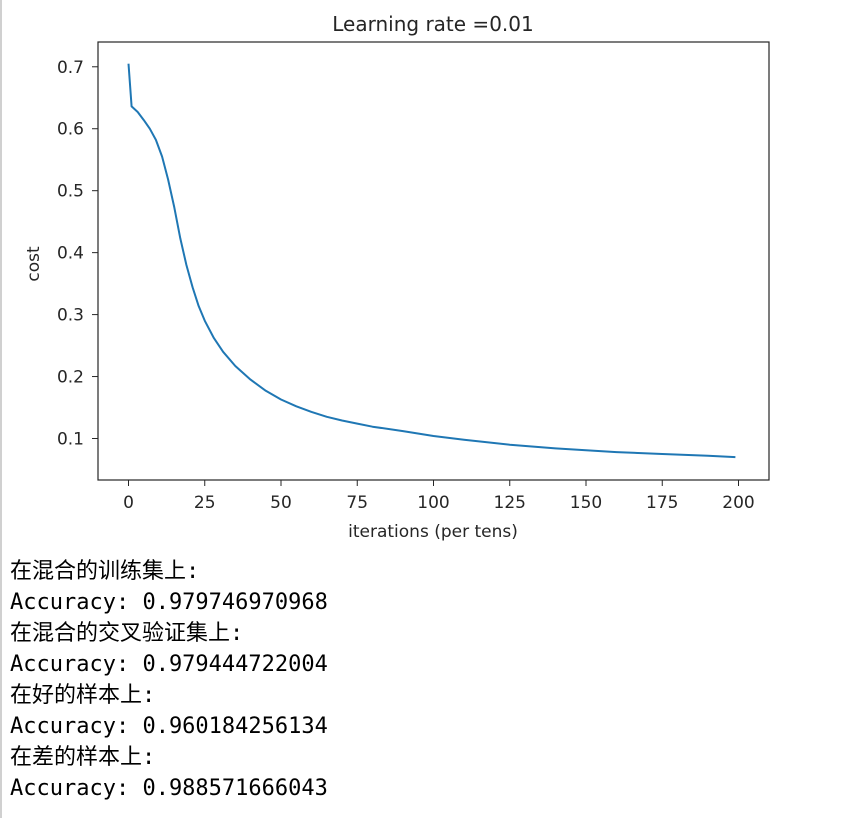 The width and height of the screenshot is (860, 818). What do you see at coordinates (169, 664) in the screenshot?
I see `output-line: Accuracy: 0.979444722004` at bounding box center [169, 664].